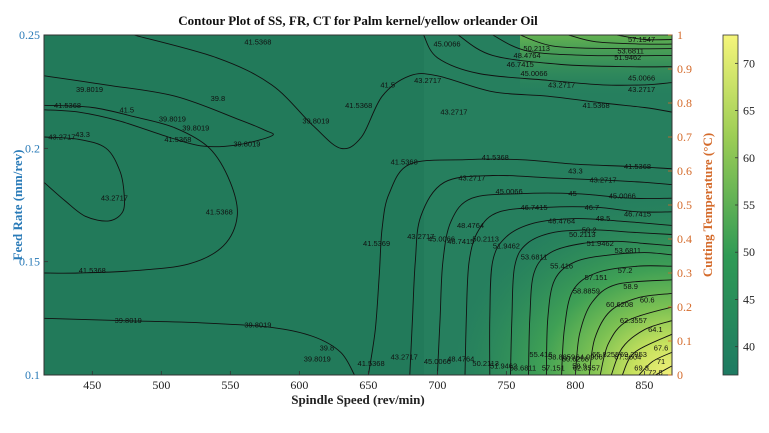  What do you see at coordinates (561, 356) in the screenshot?
I see `contour-label-82: 58.8859` at bounding box center [561, 356].